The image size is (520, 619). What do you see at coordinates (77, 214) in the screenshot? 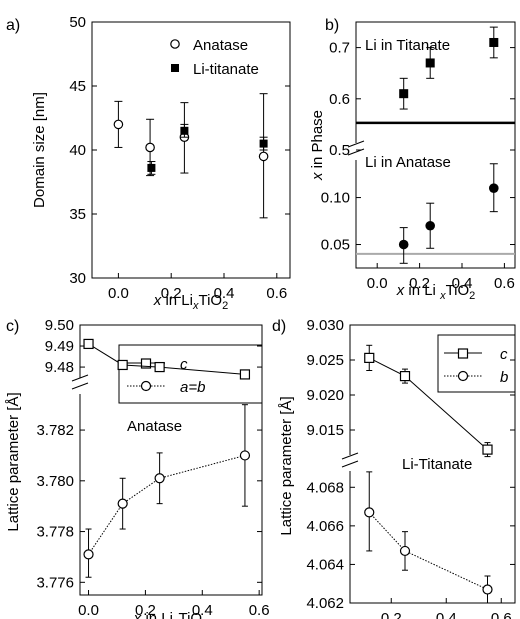
I see `panel-a-ytick-label-1: 35` at bounding box center [77, 214].